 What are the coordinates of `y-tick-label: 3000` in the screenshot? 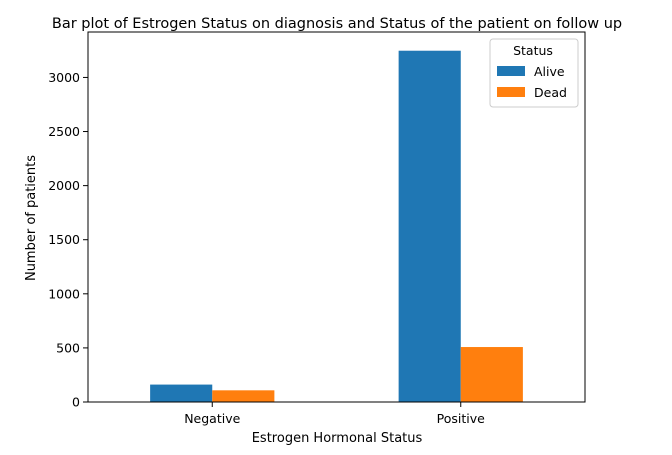 It's located at (64, 77).